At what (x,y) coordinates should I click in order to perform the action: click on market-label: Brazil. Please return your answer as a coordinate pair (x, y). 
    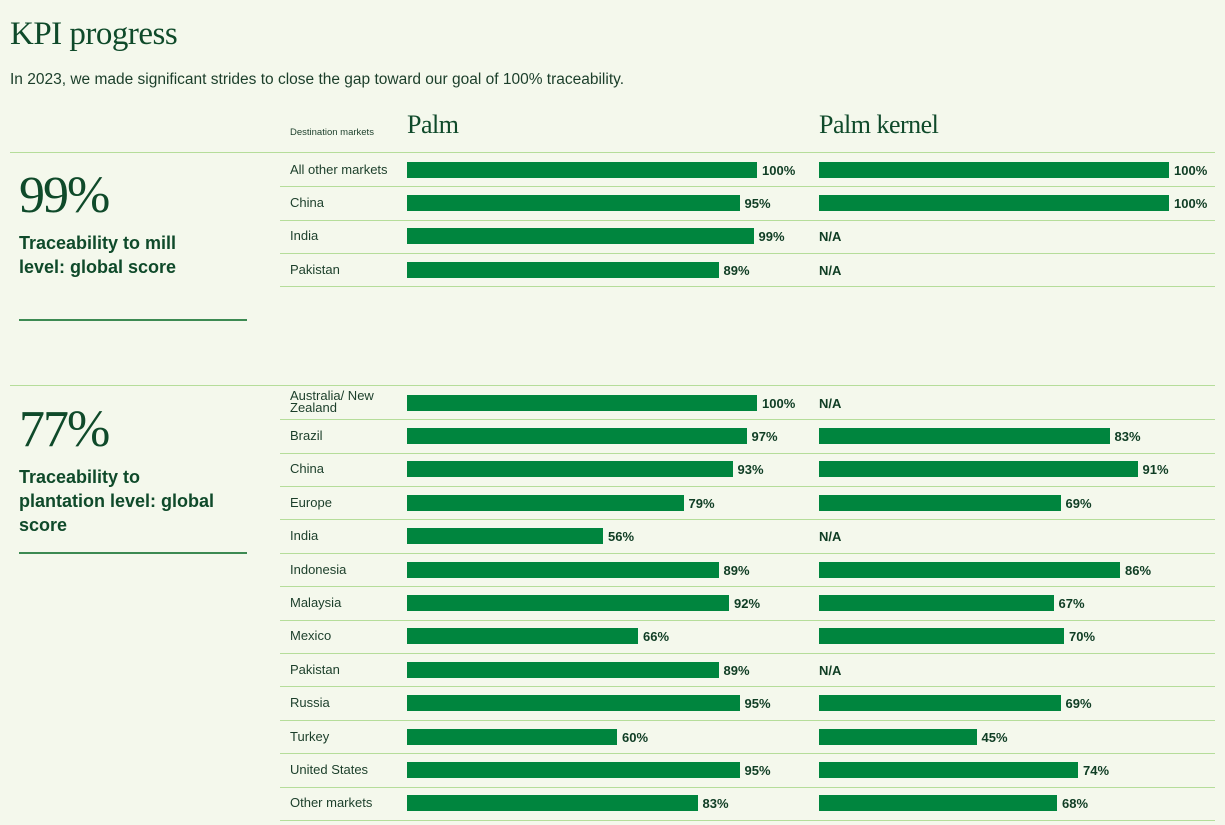
    Looking at the image, I should click on (306, 435).